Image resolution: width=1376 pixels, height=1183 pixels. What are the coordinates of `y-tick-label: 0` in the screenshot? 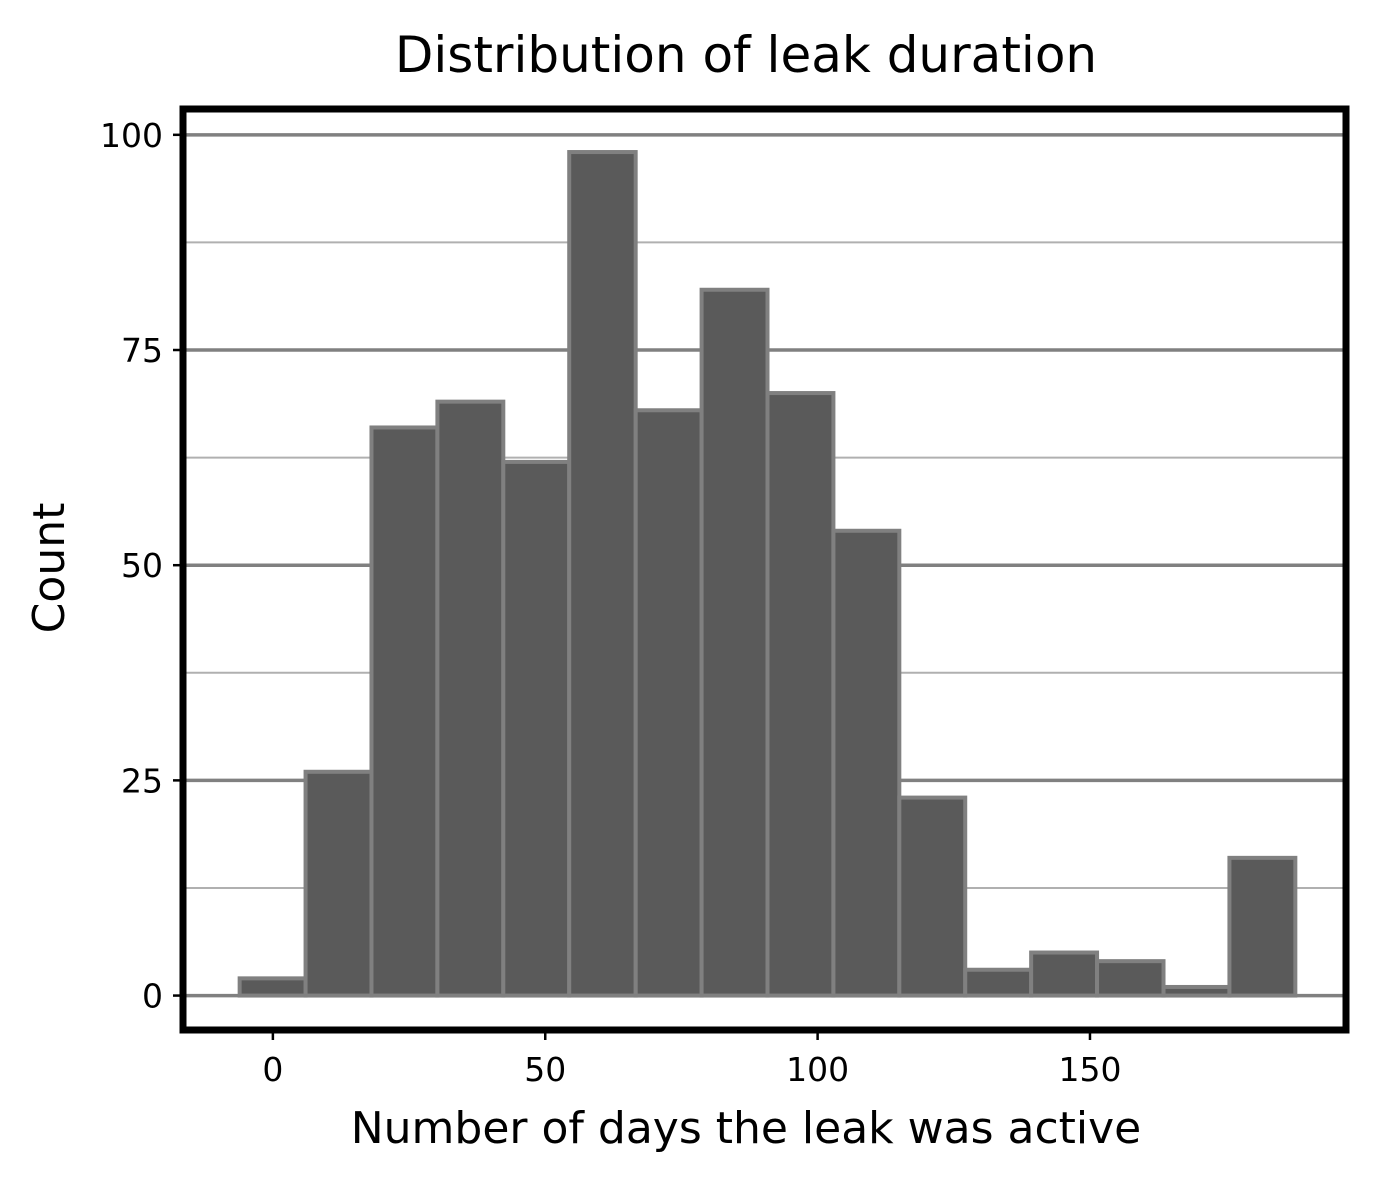 It's located at (152, 996).